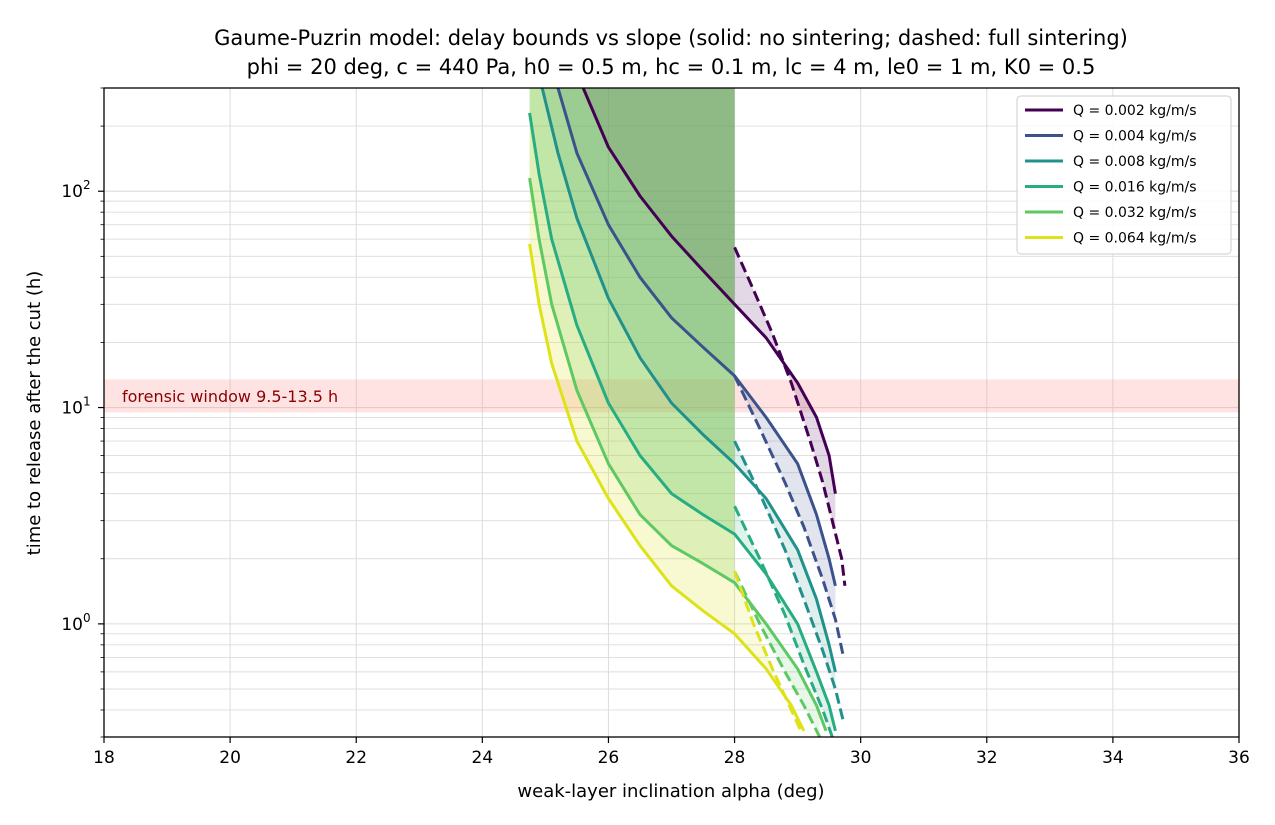 The width and height of the screenshot is (1275, 825). Describe the element at coordinates (1135, 188) in the screenshot. I see `legend-entry: Q = 0.016 kg/m/s` at that location.